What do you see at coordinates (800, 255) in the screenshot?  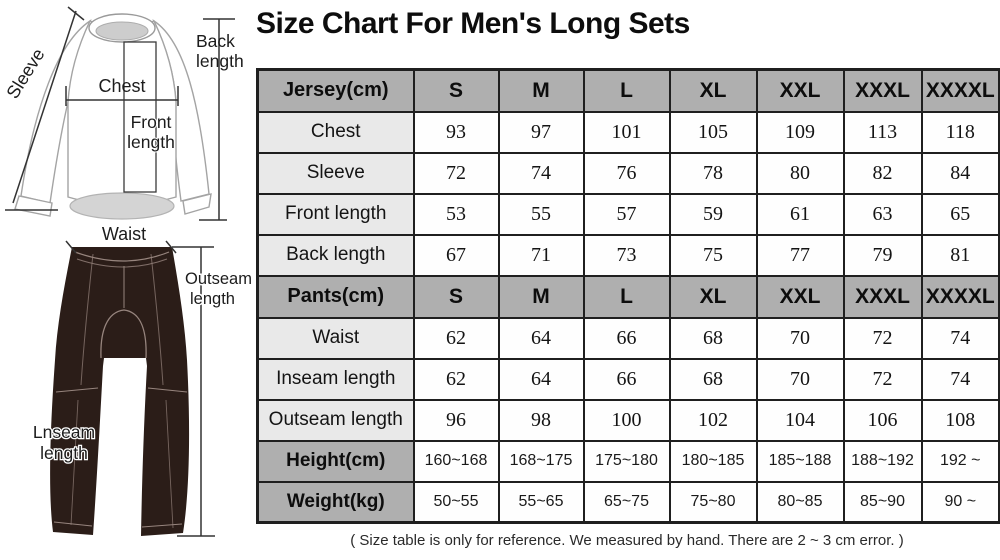 I see `value-cell: 77` at bounding box center [800, 255].